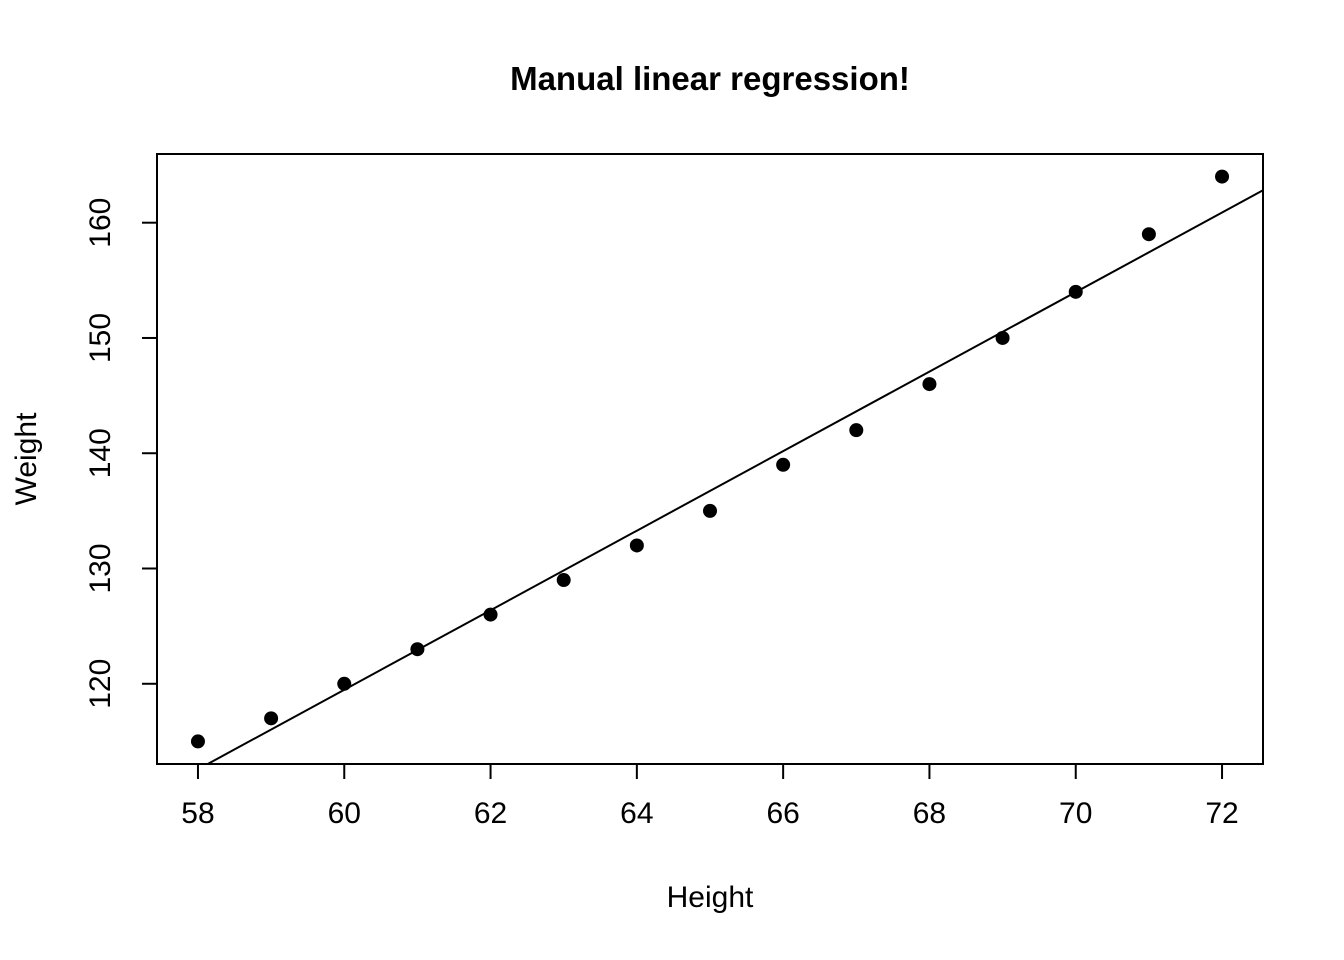 This screenshot has height=960, width=1344. I want to click on x-tick-label: 72, so click(1221, 813).